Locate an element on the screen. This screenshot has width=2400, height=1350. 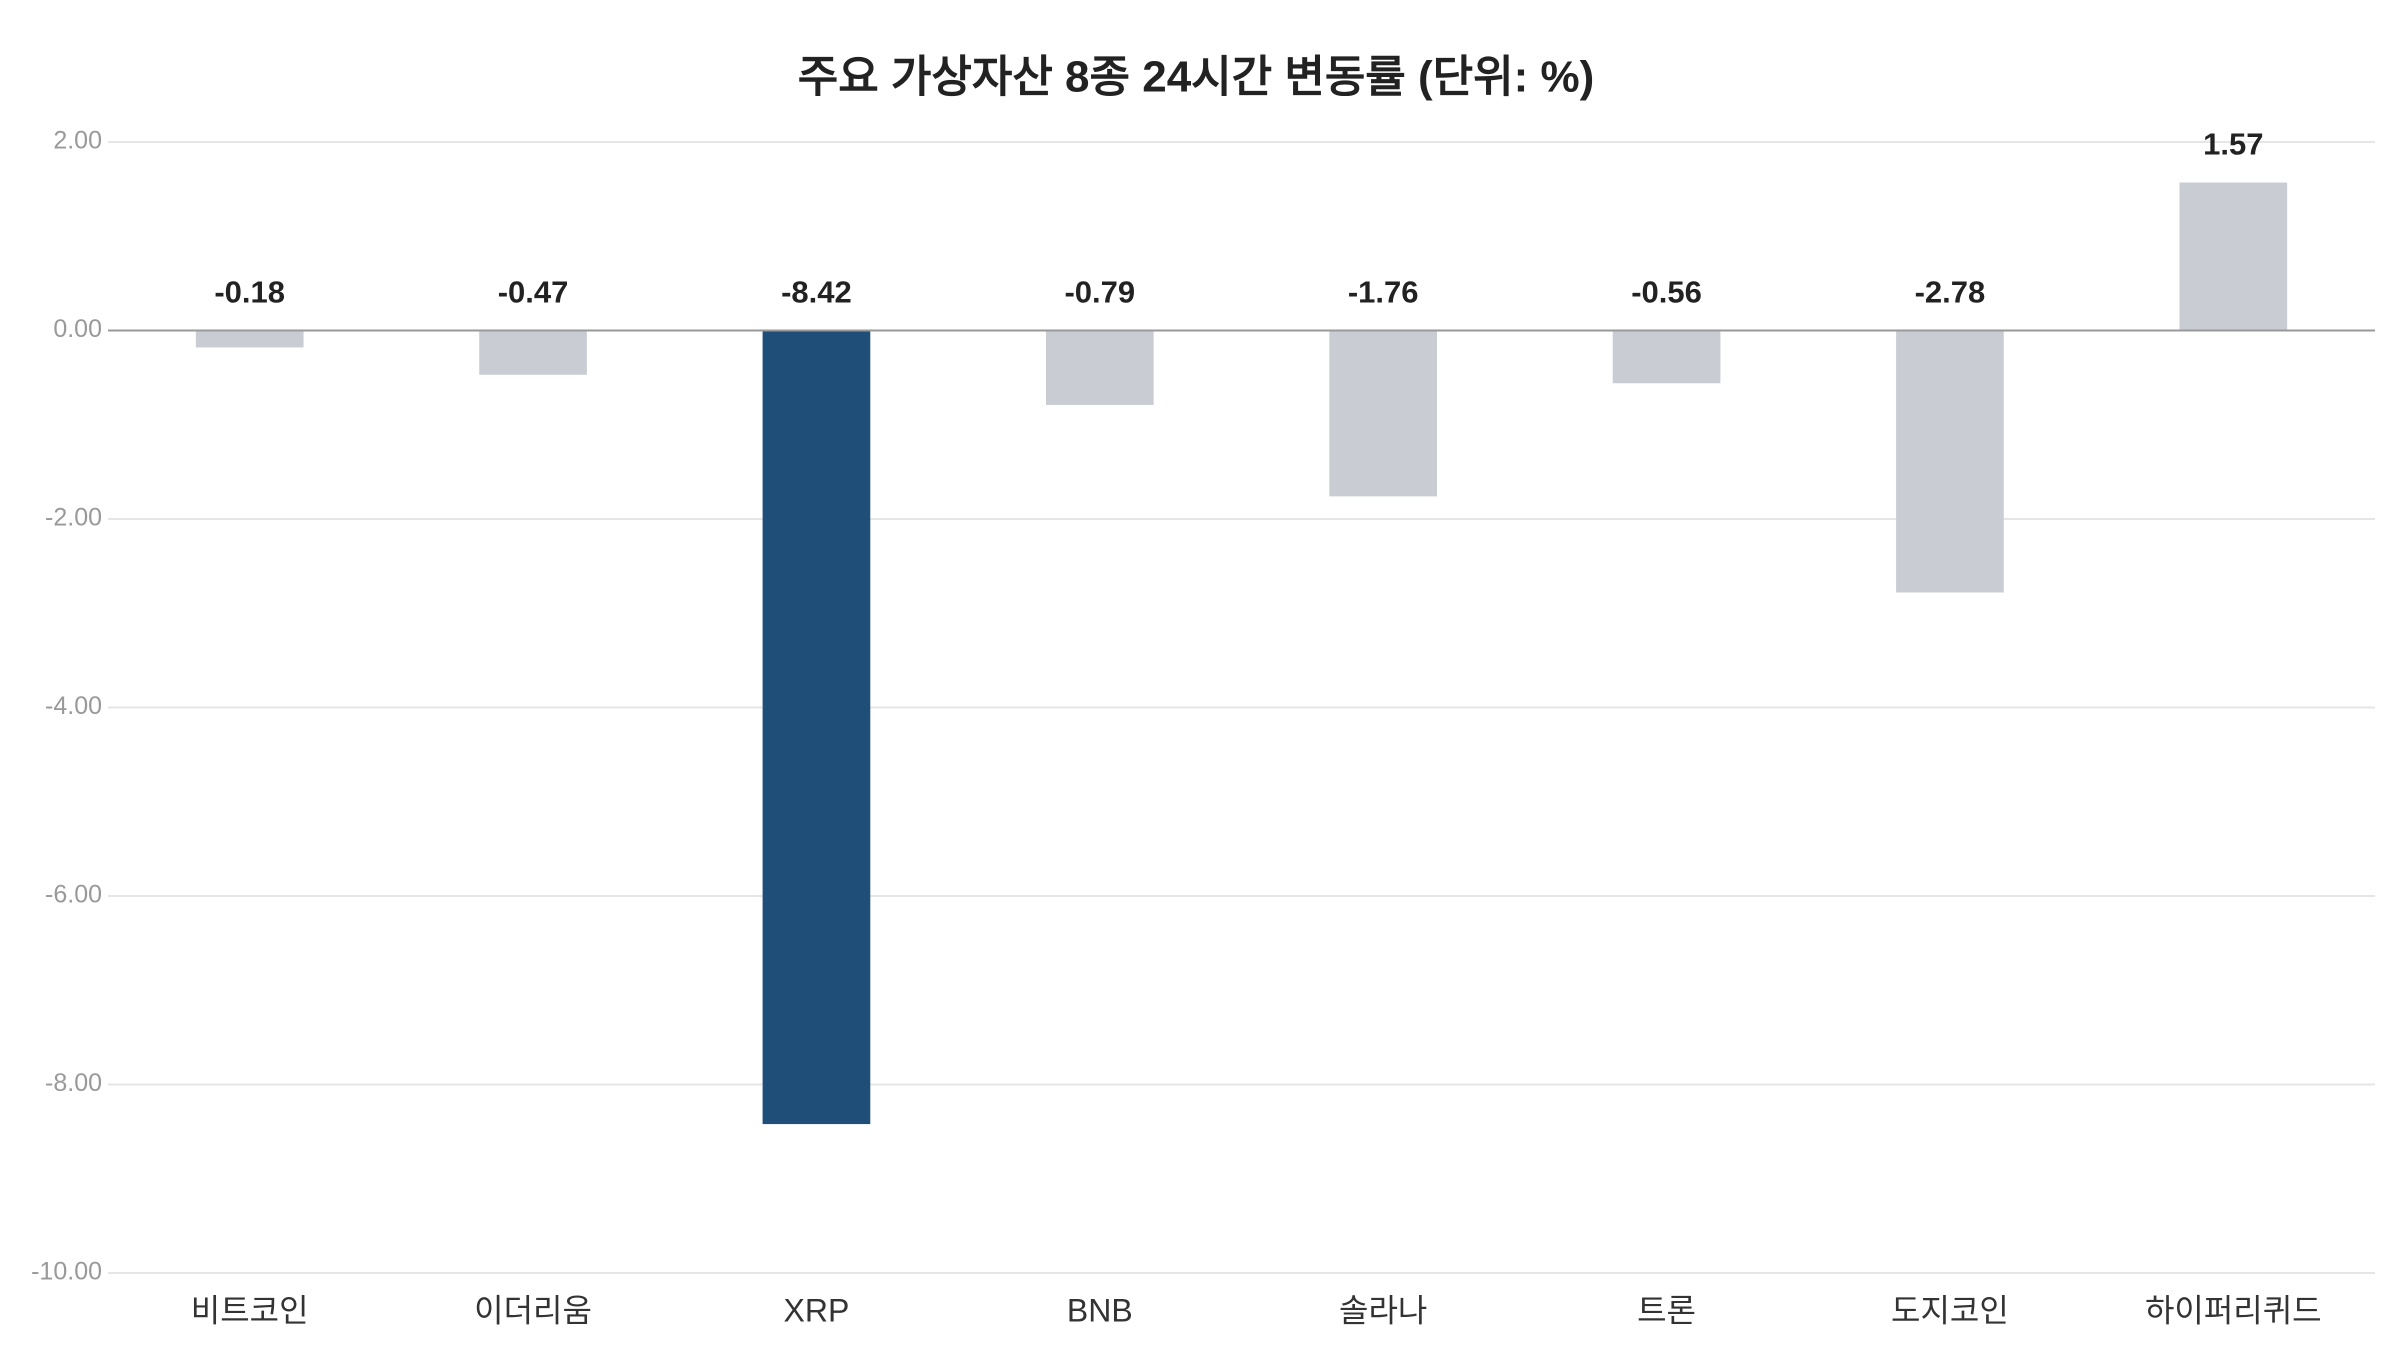
x-tick-label: 하이퍼리퀴드 is located at coordinates (2233, 1310).